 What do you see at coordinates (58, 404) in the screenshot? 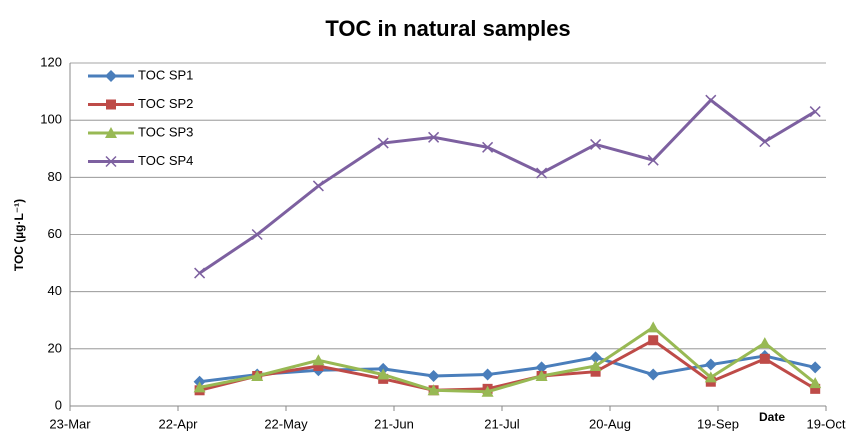
I see `y-tick-label: 0` at bounding box center [58, 404].